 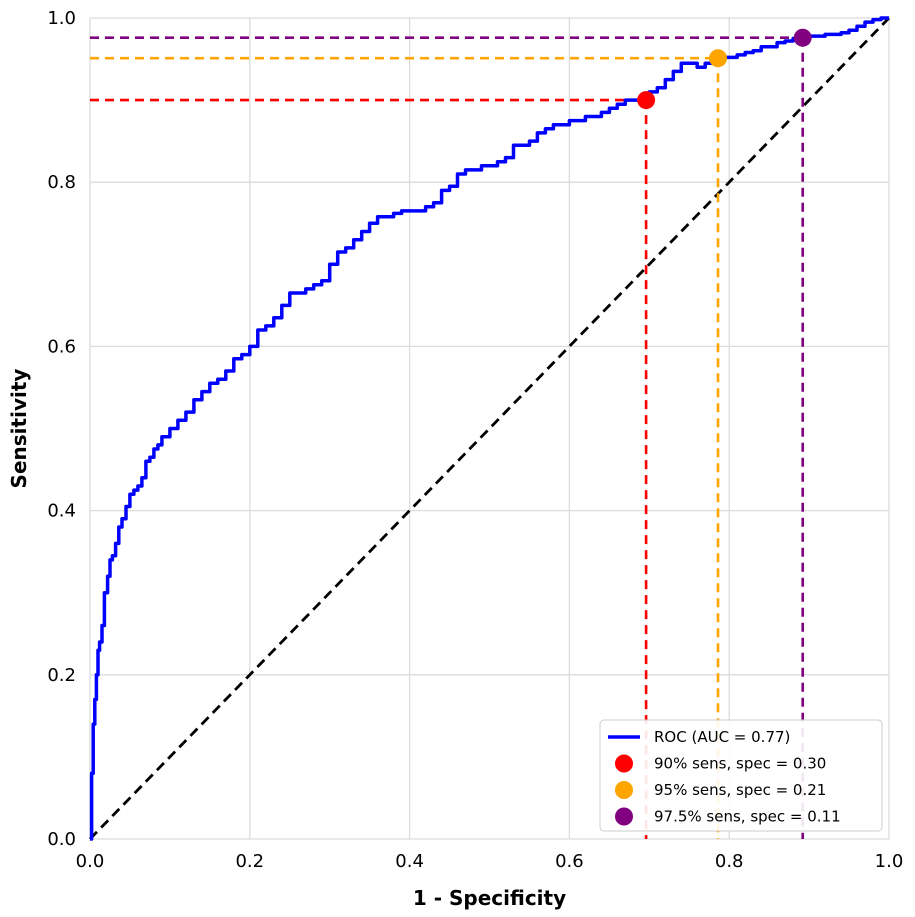 I want to click on y-tick-label-0: 0.0, so click(x=61, y=839).